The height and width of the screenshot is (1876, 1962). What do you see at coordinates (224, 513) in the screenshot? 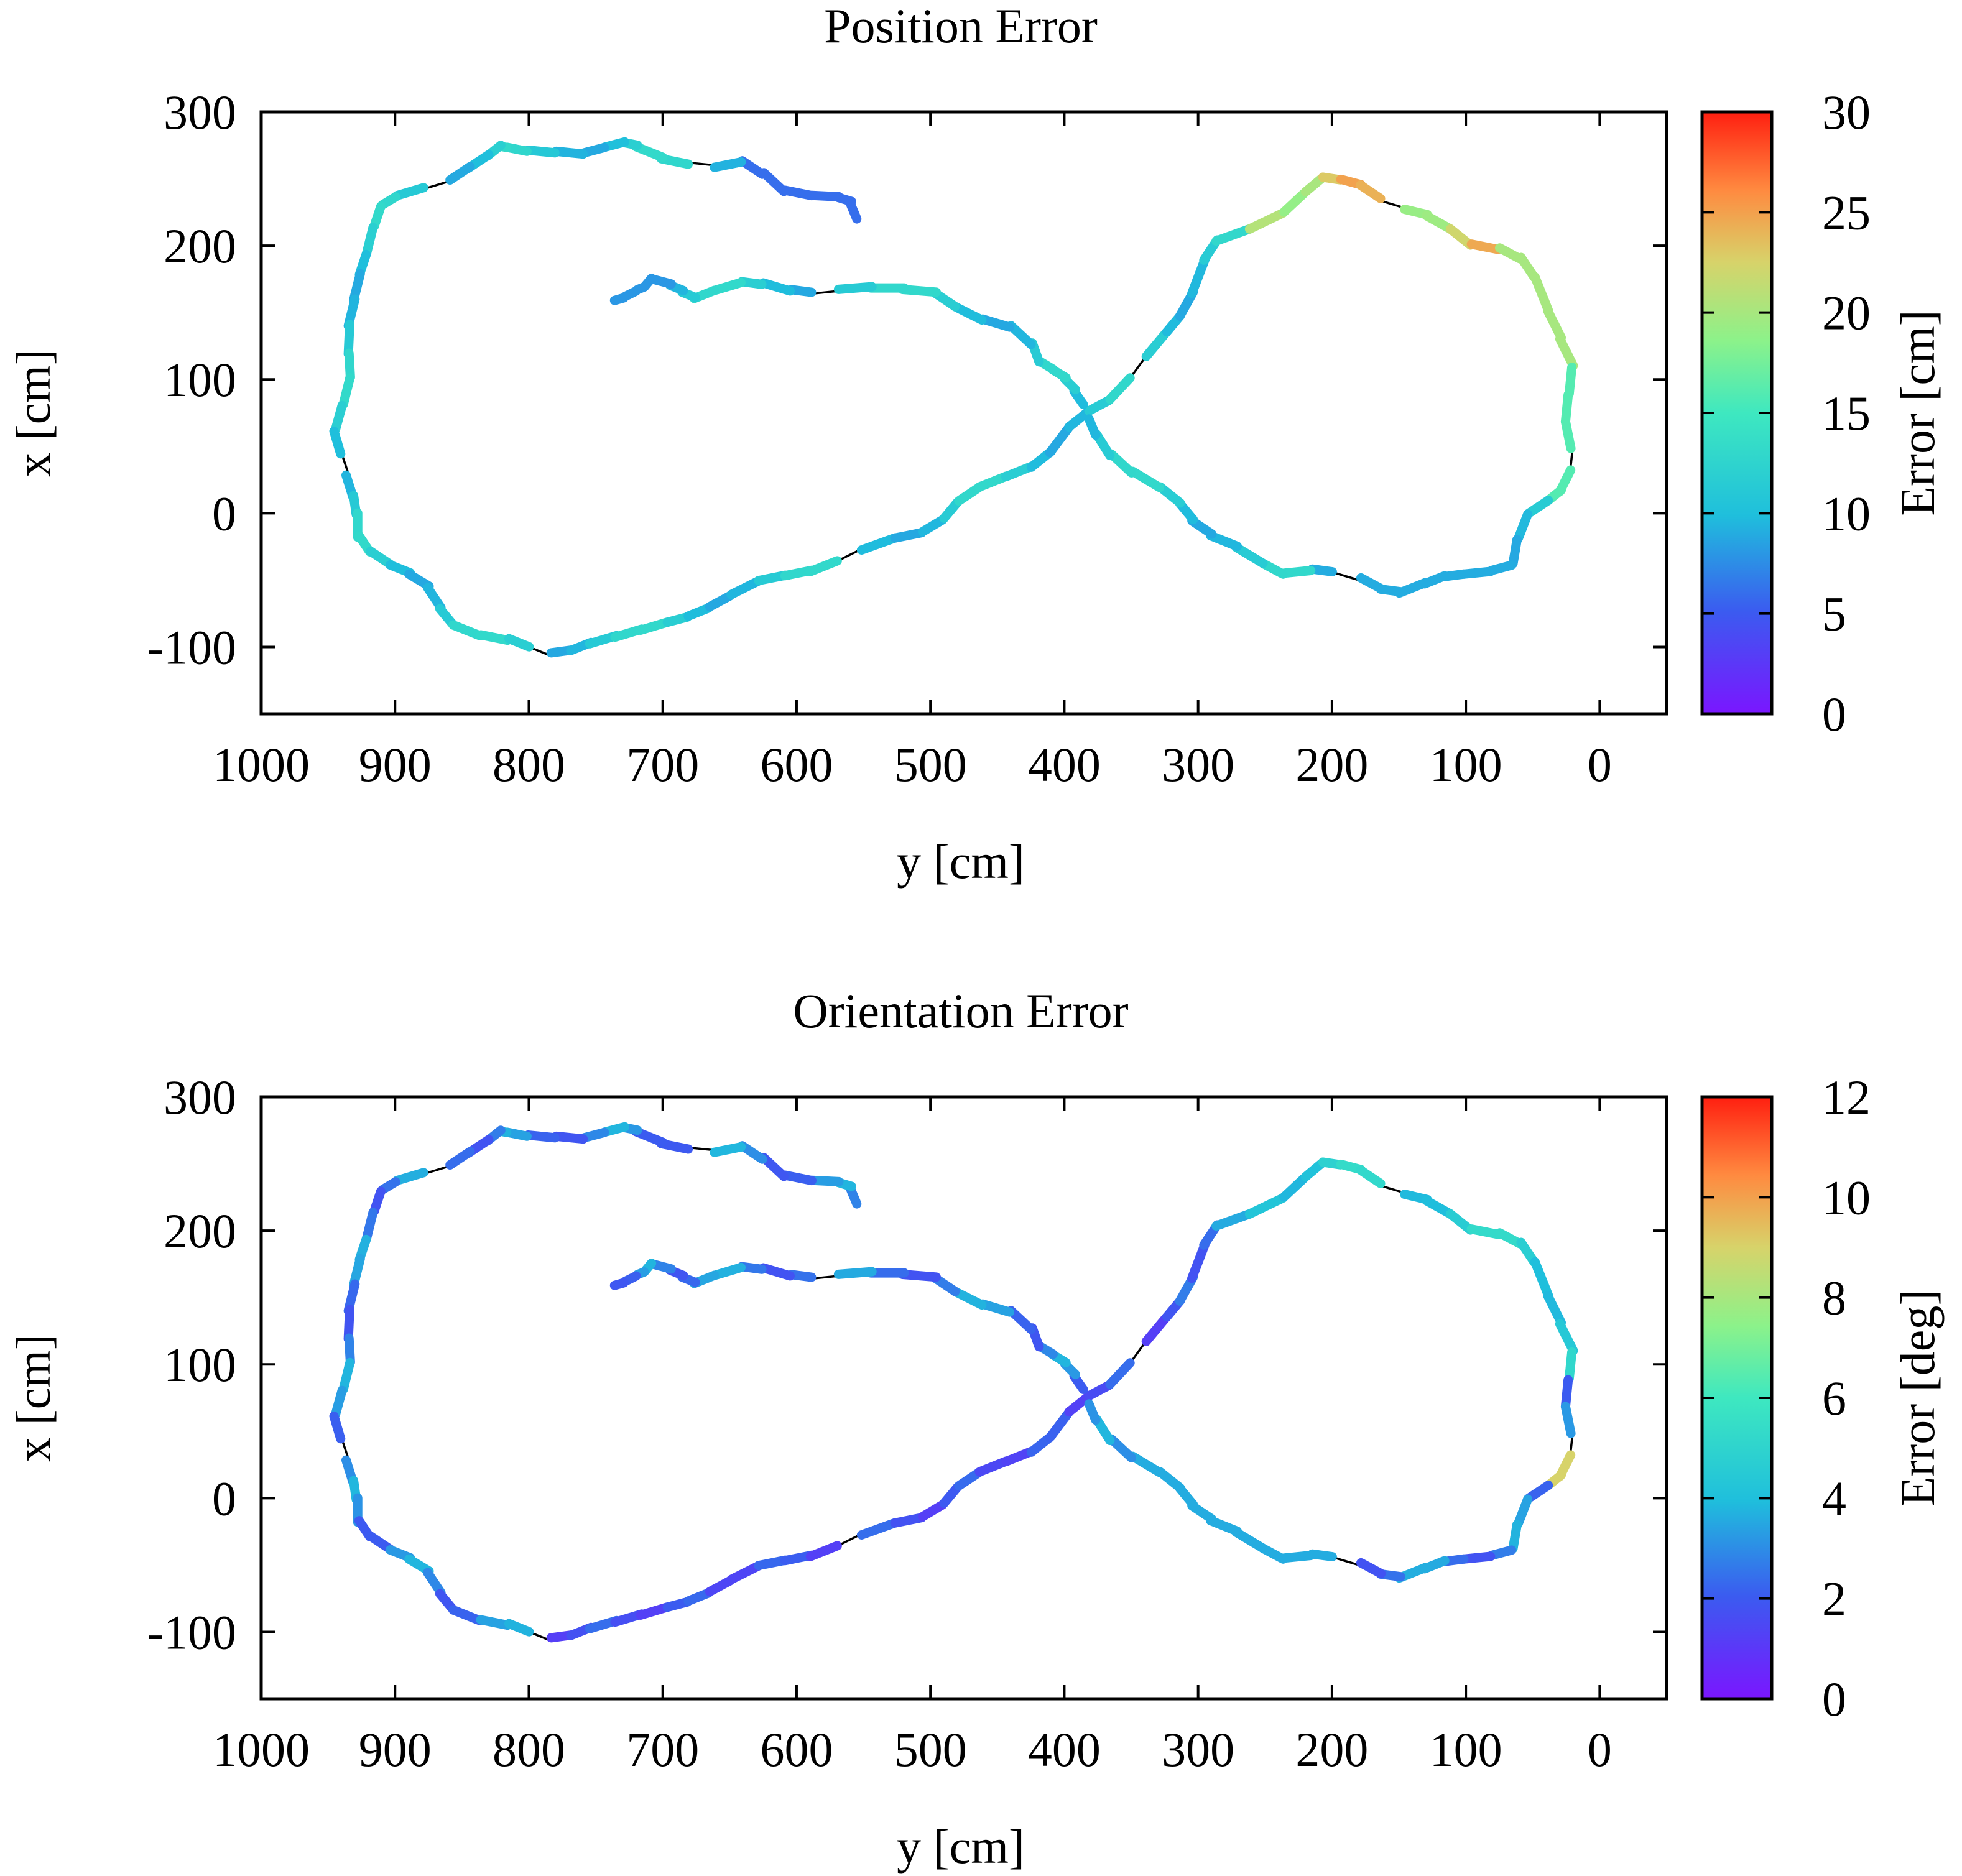
I see `y-tick-label: 0` at bounding box center [224, 513].